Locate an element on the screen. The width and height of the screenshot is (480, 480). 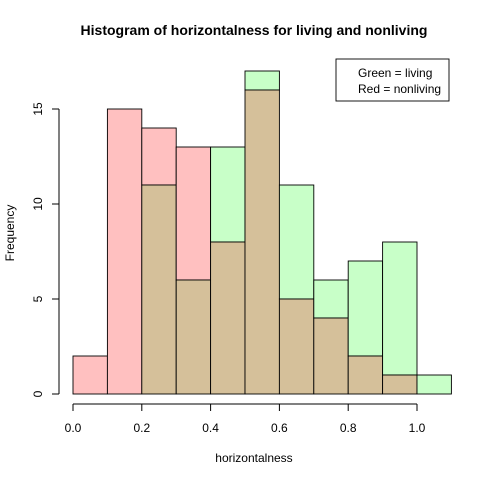
y-axis-label: Frequency is located at coordinates (10, 233).